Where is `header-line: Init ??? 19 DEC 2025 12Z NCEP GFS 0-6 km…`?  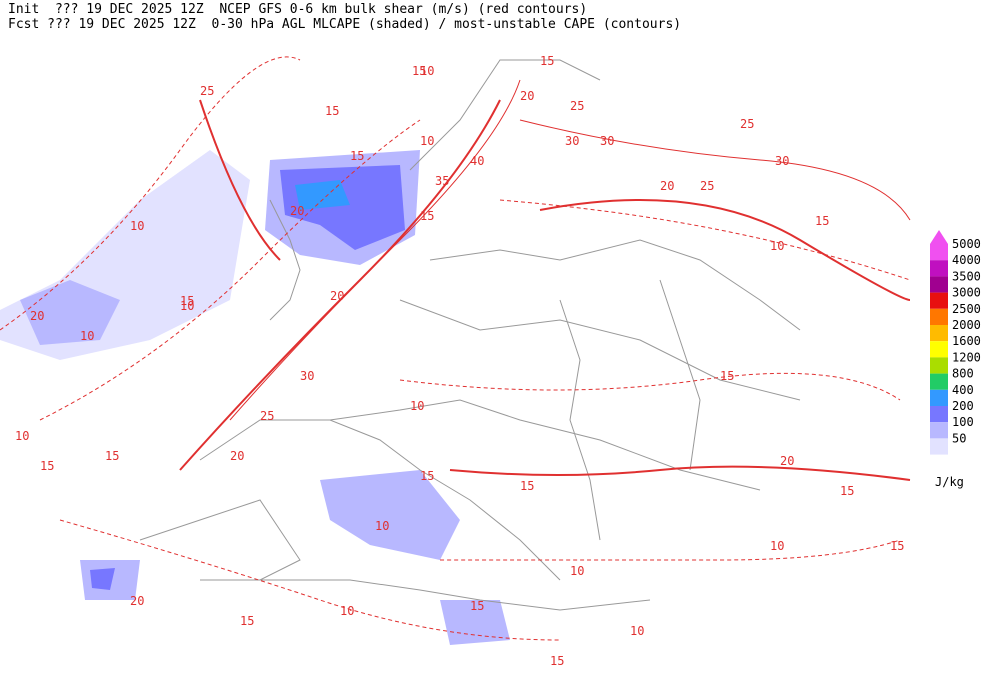 header-line: Init ??? 19 DEC 2025 12Z NCEP GFS 0-6 km… is located at coordinates (298, 9).